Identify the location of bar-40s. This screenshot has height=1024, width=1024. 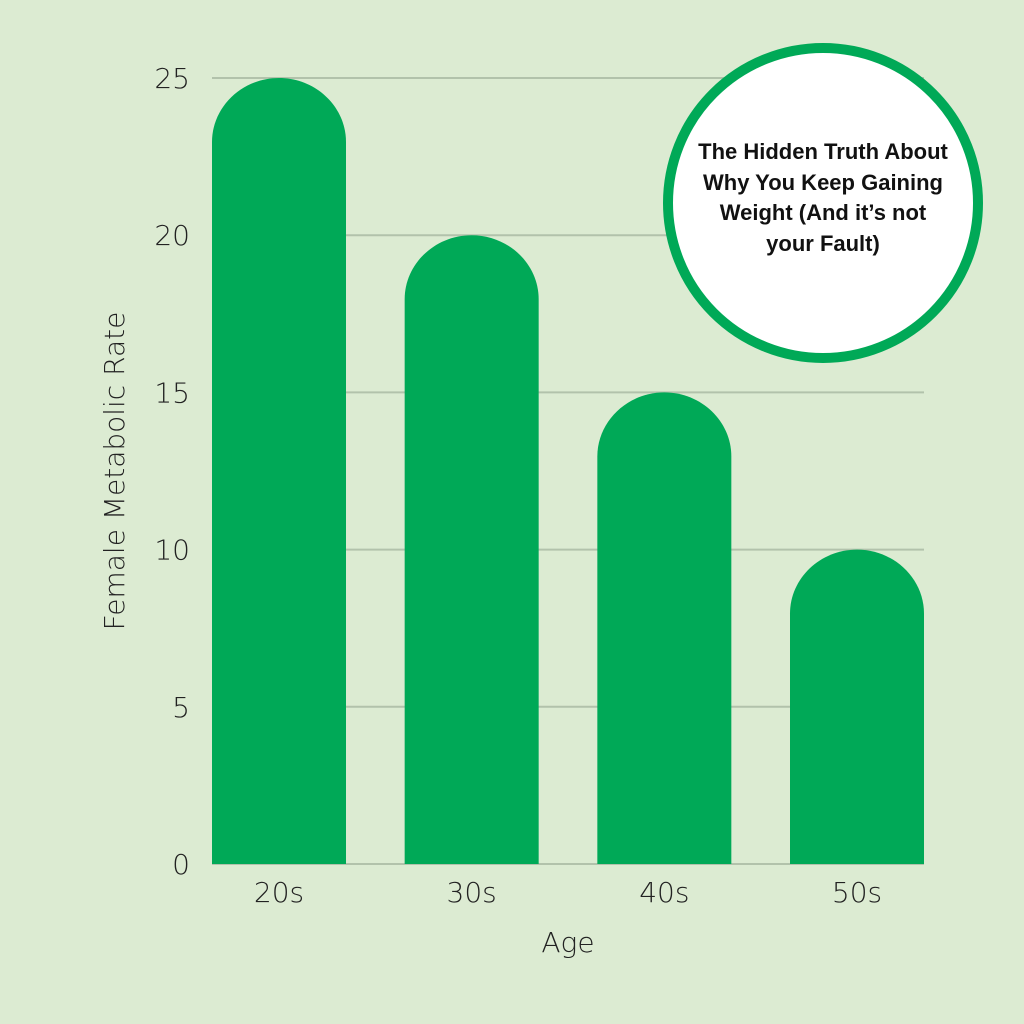
(664, 628).